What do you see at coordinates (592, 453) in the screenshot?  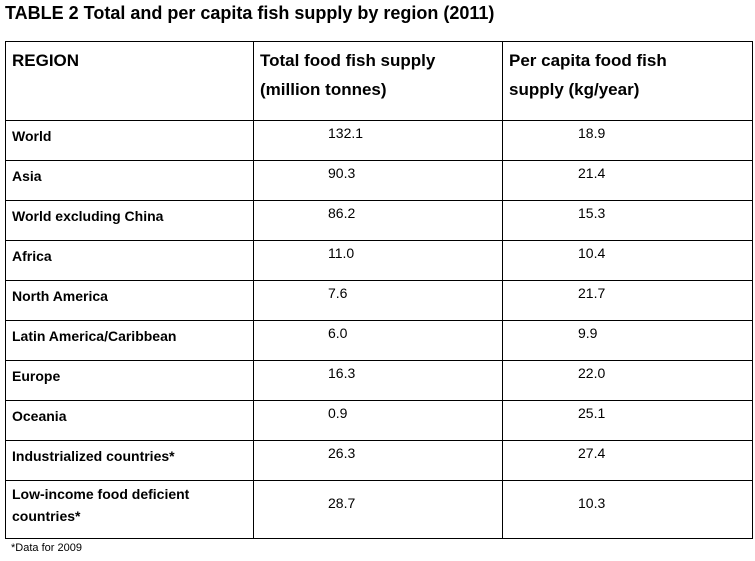 I see `per-capita-value: 27.4` at bounding box center [592, 453].